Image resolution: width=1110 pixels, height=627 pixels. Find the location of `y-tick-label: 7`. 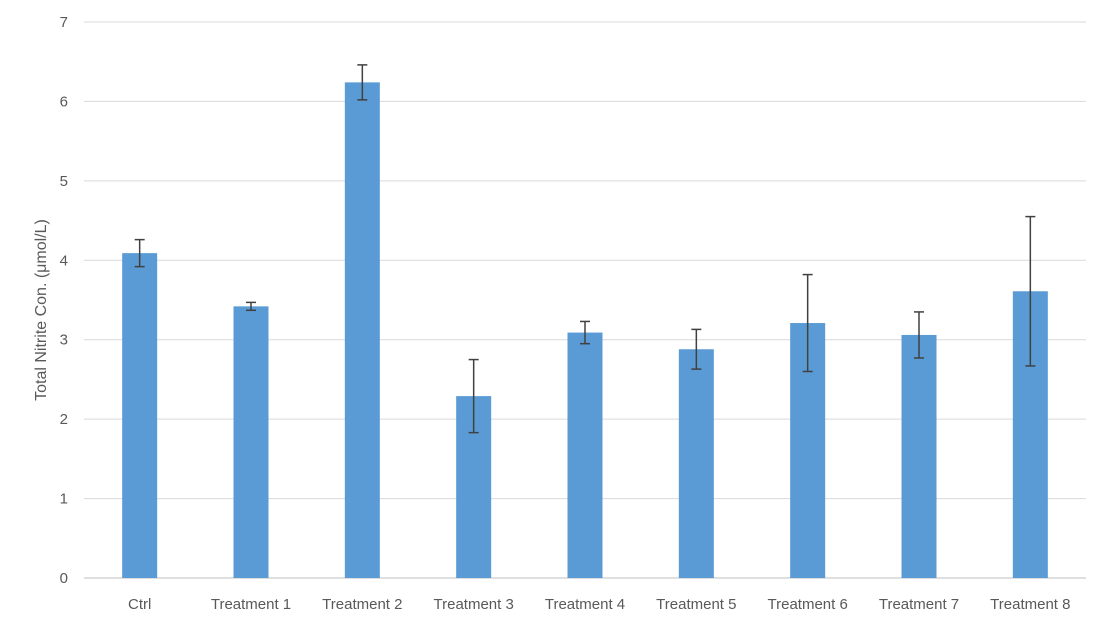

y-tick-label: 7 is located at coordinates (64, 22).